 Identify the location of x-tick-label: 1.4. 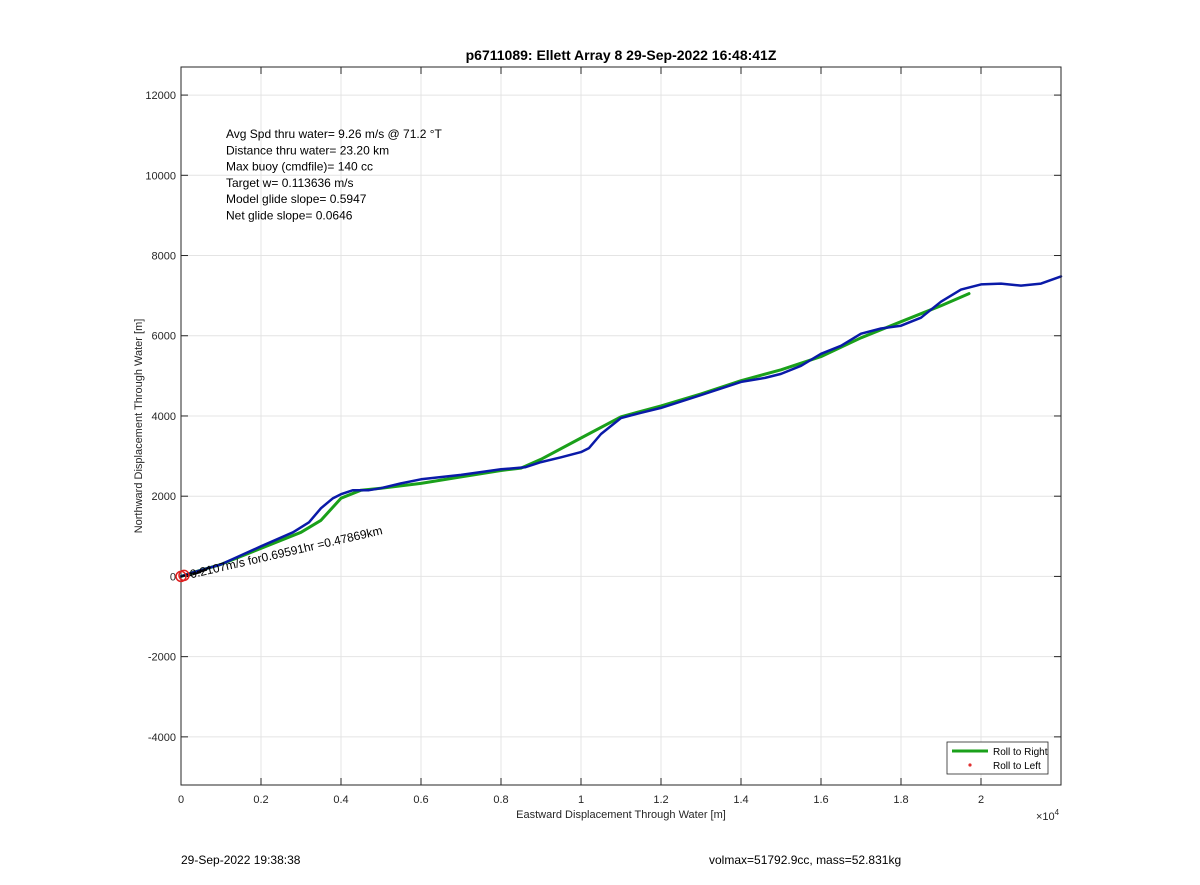
(740, 800).